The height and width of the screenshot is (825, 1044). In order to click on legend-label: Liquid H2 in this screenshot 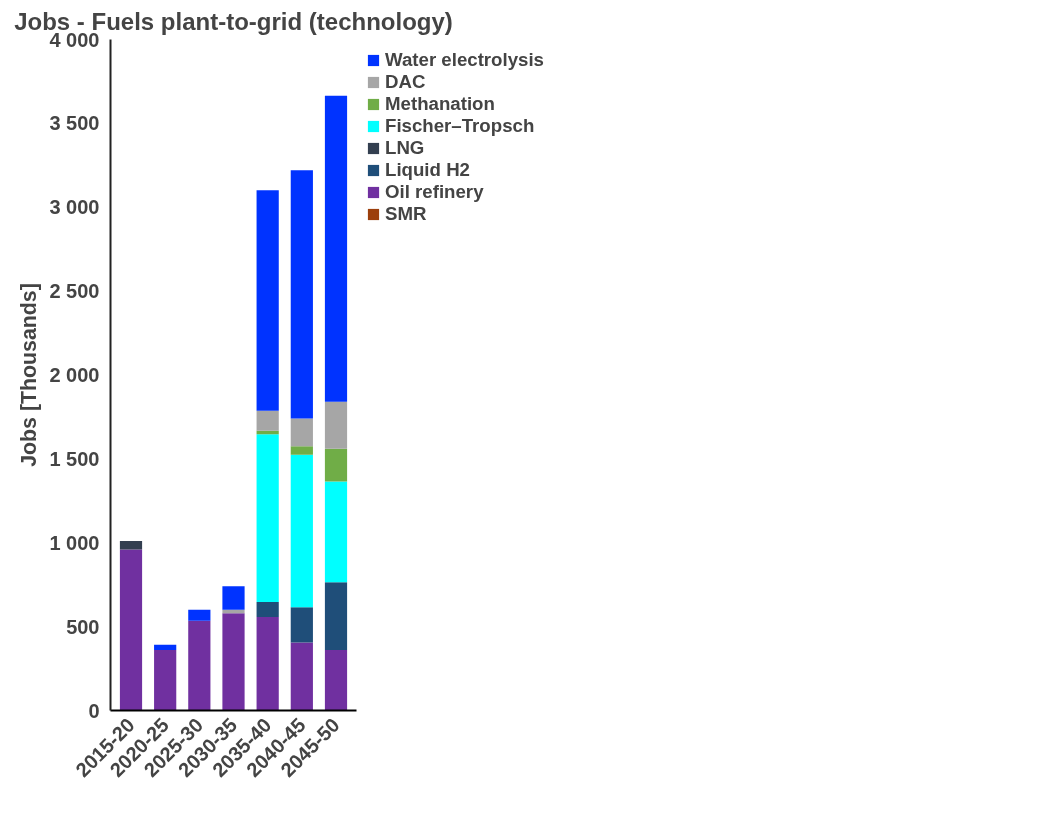, I will do `click(427, 170)`.